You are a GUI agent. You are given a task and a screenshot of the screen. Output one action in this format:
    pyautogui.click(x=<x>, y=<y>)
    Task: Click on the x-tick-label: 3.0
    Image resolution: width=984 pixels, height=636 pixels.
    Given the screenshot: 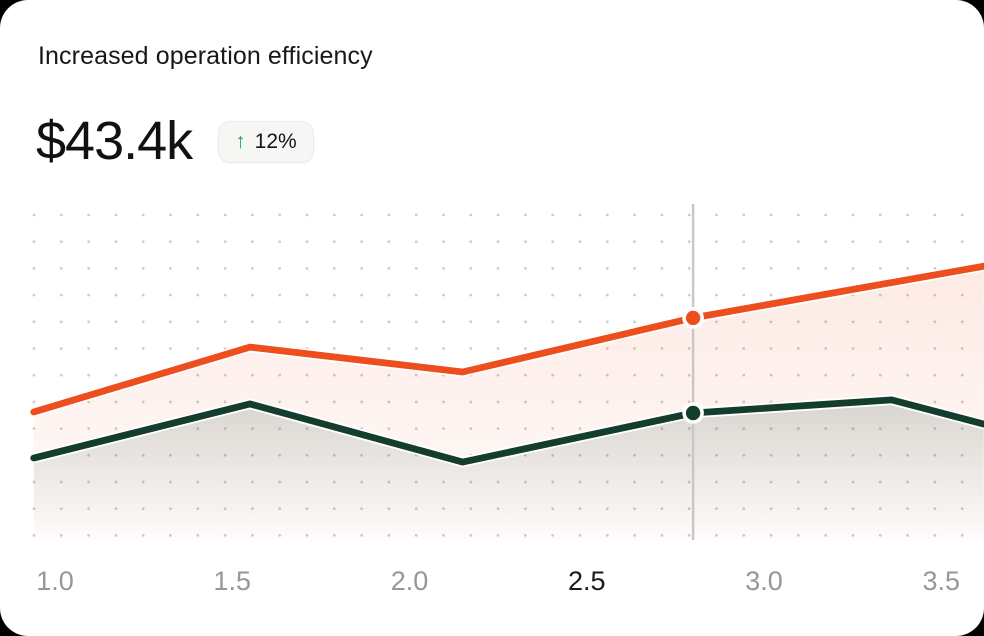 What is the action you would take?
    pyautogui.click(x=764, y=581)
    